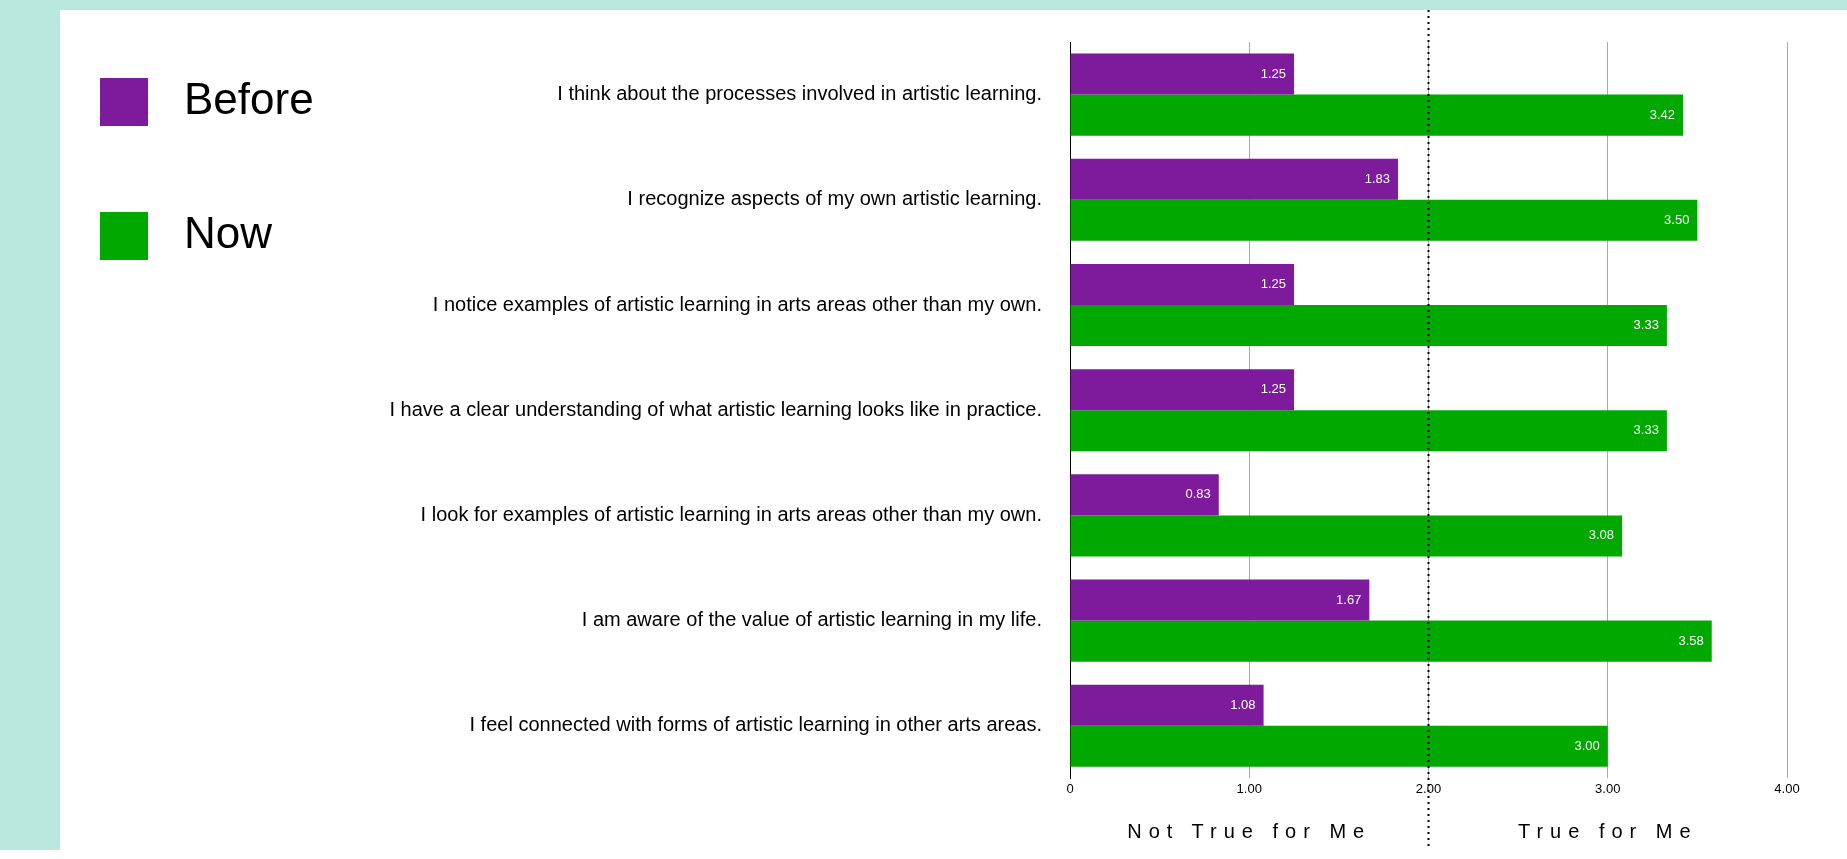 Image resolution: width=1847 pixels, height=859 pixels. What do you see at coordinates (1198, 494) in the screenshot?
I see `text: 0.83` at bounding box center [1198, 494].